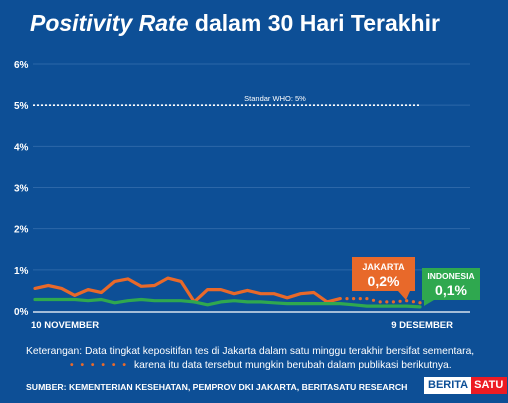 This screenshot has height=403, width=508. Describe the element at coordinates (99, 365) in the screenshot. I see `provisional-dots-legend: • • • • • •` at that location.